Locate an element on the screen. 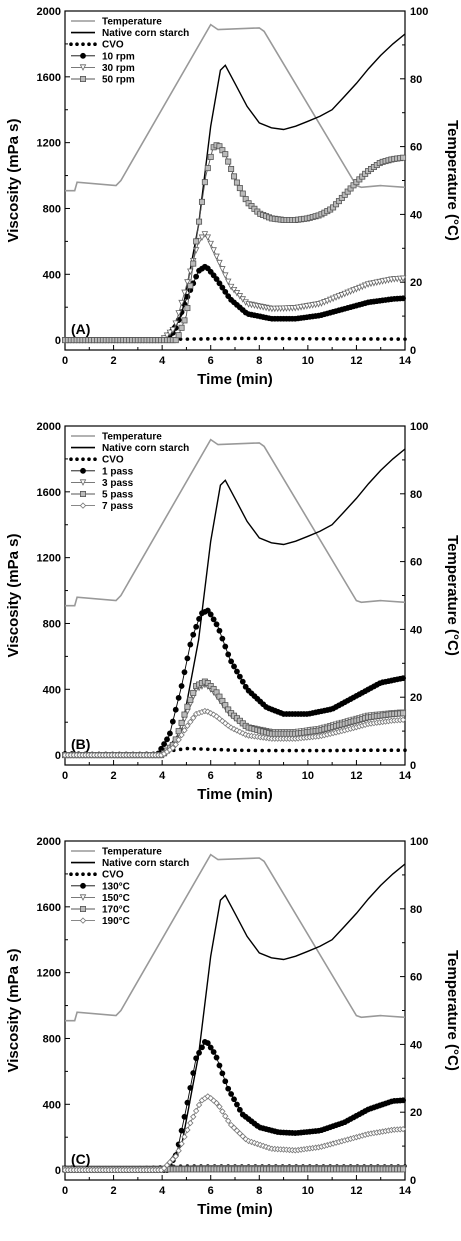  legend-label: Native corn starch is located at coordinates (145, 863).